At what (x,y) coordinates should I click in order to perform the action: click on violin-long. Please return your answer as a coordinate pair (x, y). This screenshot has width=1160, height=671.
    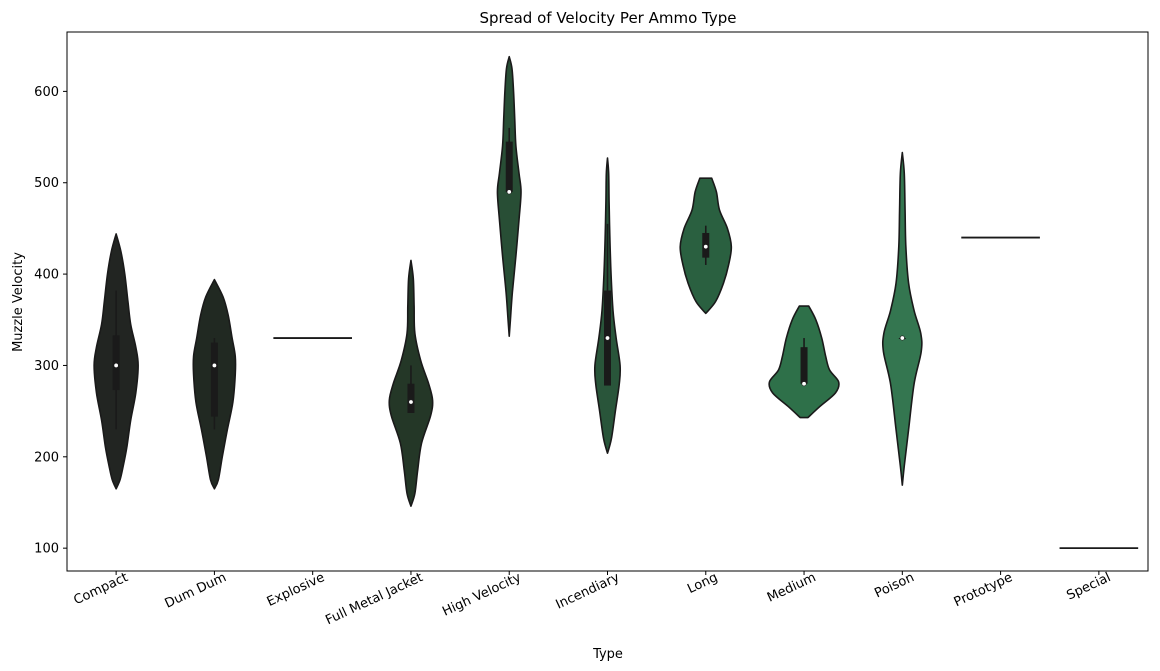
    Looking at the image, I should click on (706, 246).